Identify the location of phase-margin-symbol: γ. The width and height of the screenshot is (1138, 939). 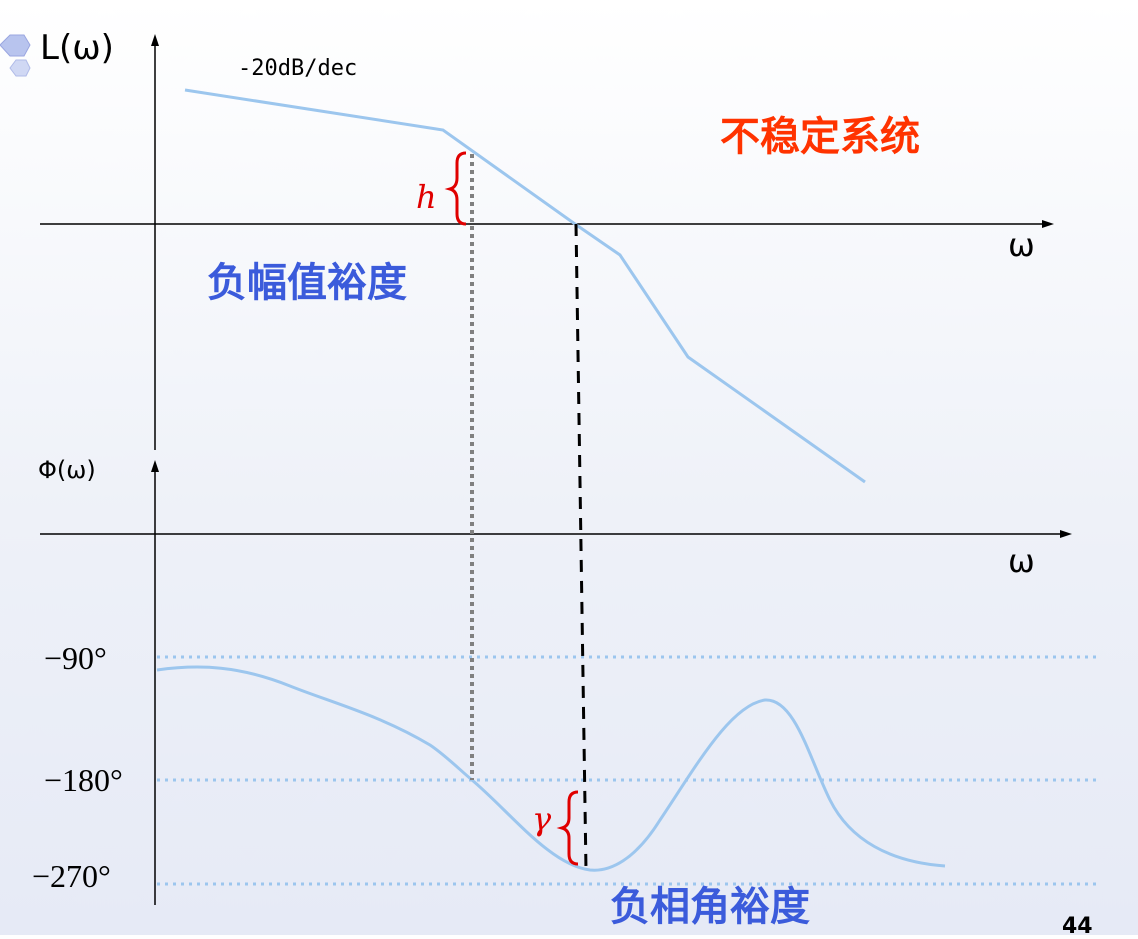
(542, 819).